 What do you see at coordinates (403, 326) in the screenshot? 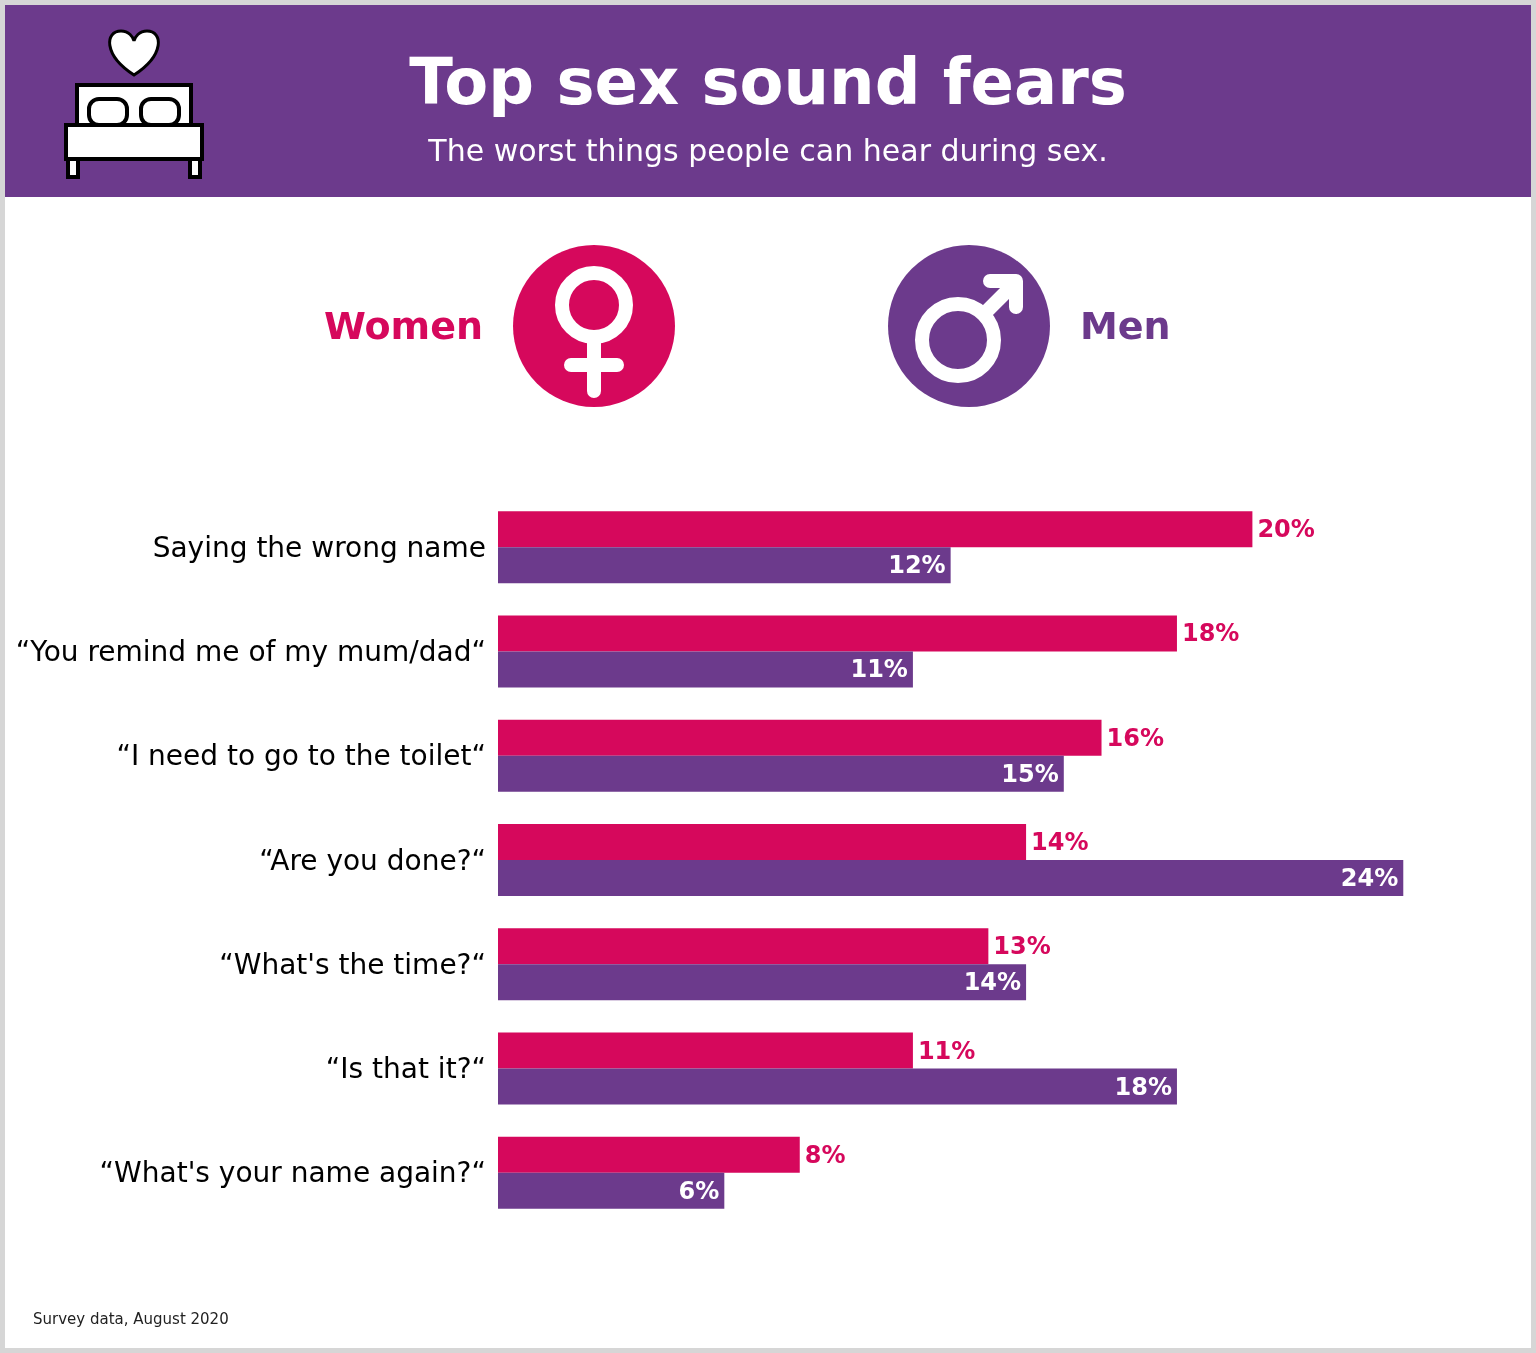
I see `text: Women` at bounding box center [403, 326].